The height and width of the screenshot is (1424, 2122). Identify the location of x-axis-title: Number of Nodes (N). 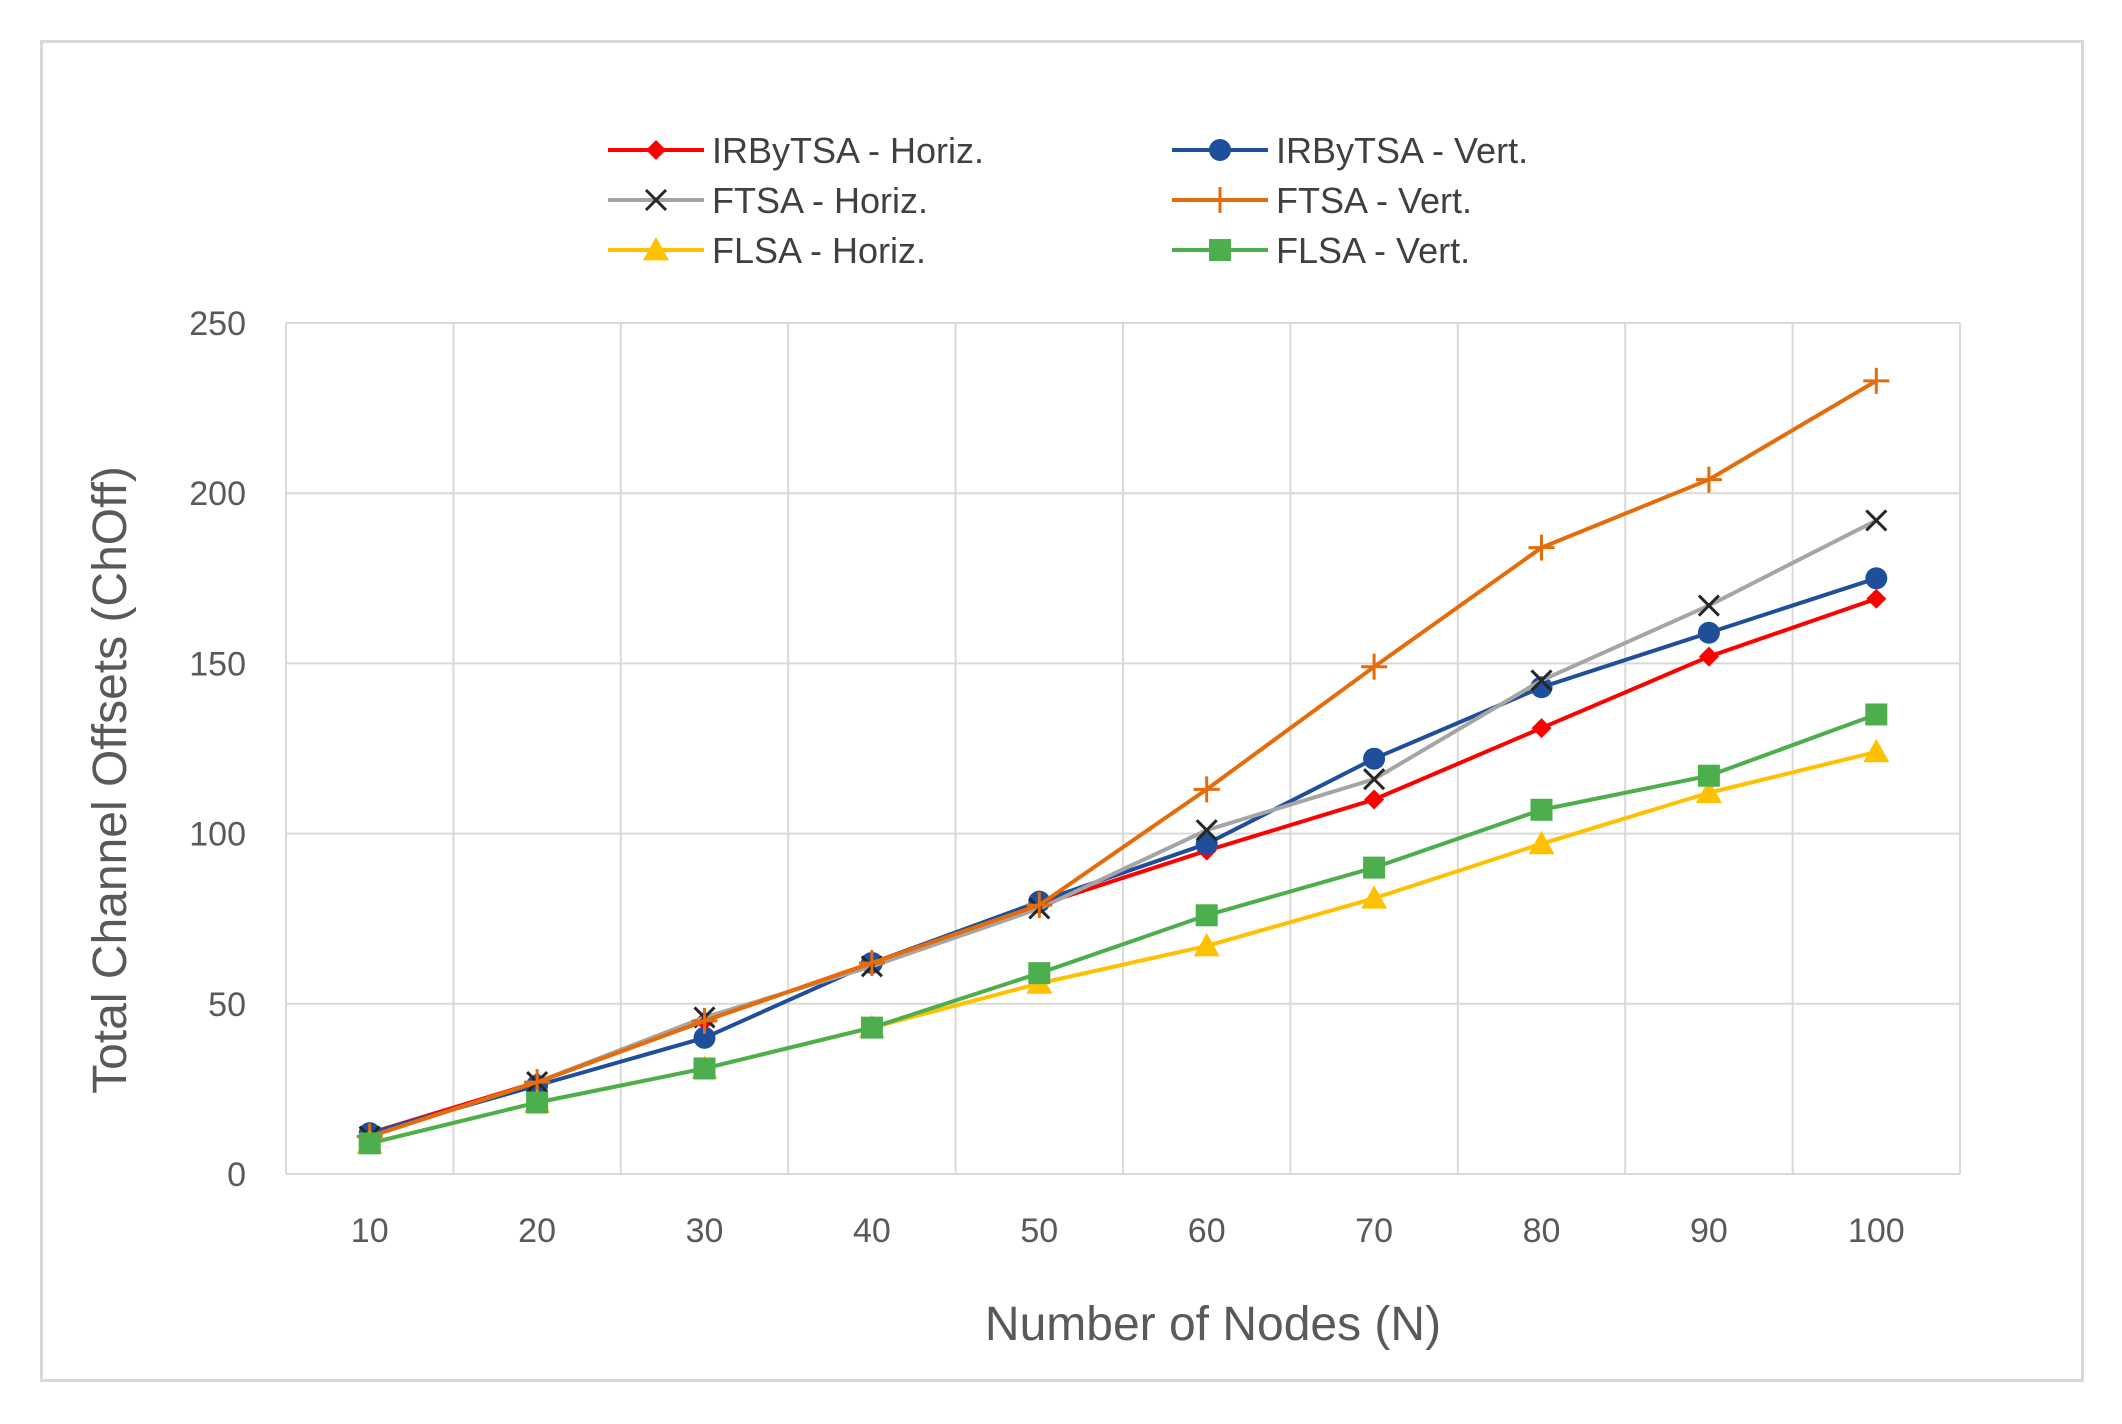
(1213, 1324).